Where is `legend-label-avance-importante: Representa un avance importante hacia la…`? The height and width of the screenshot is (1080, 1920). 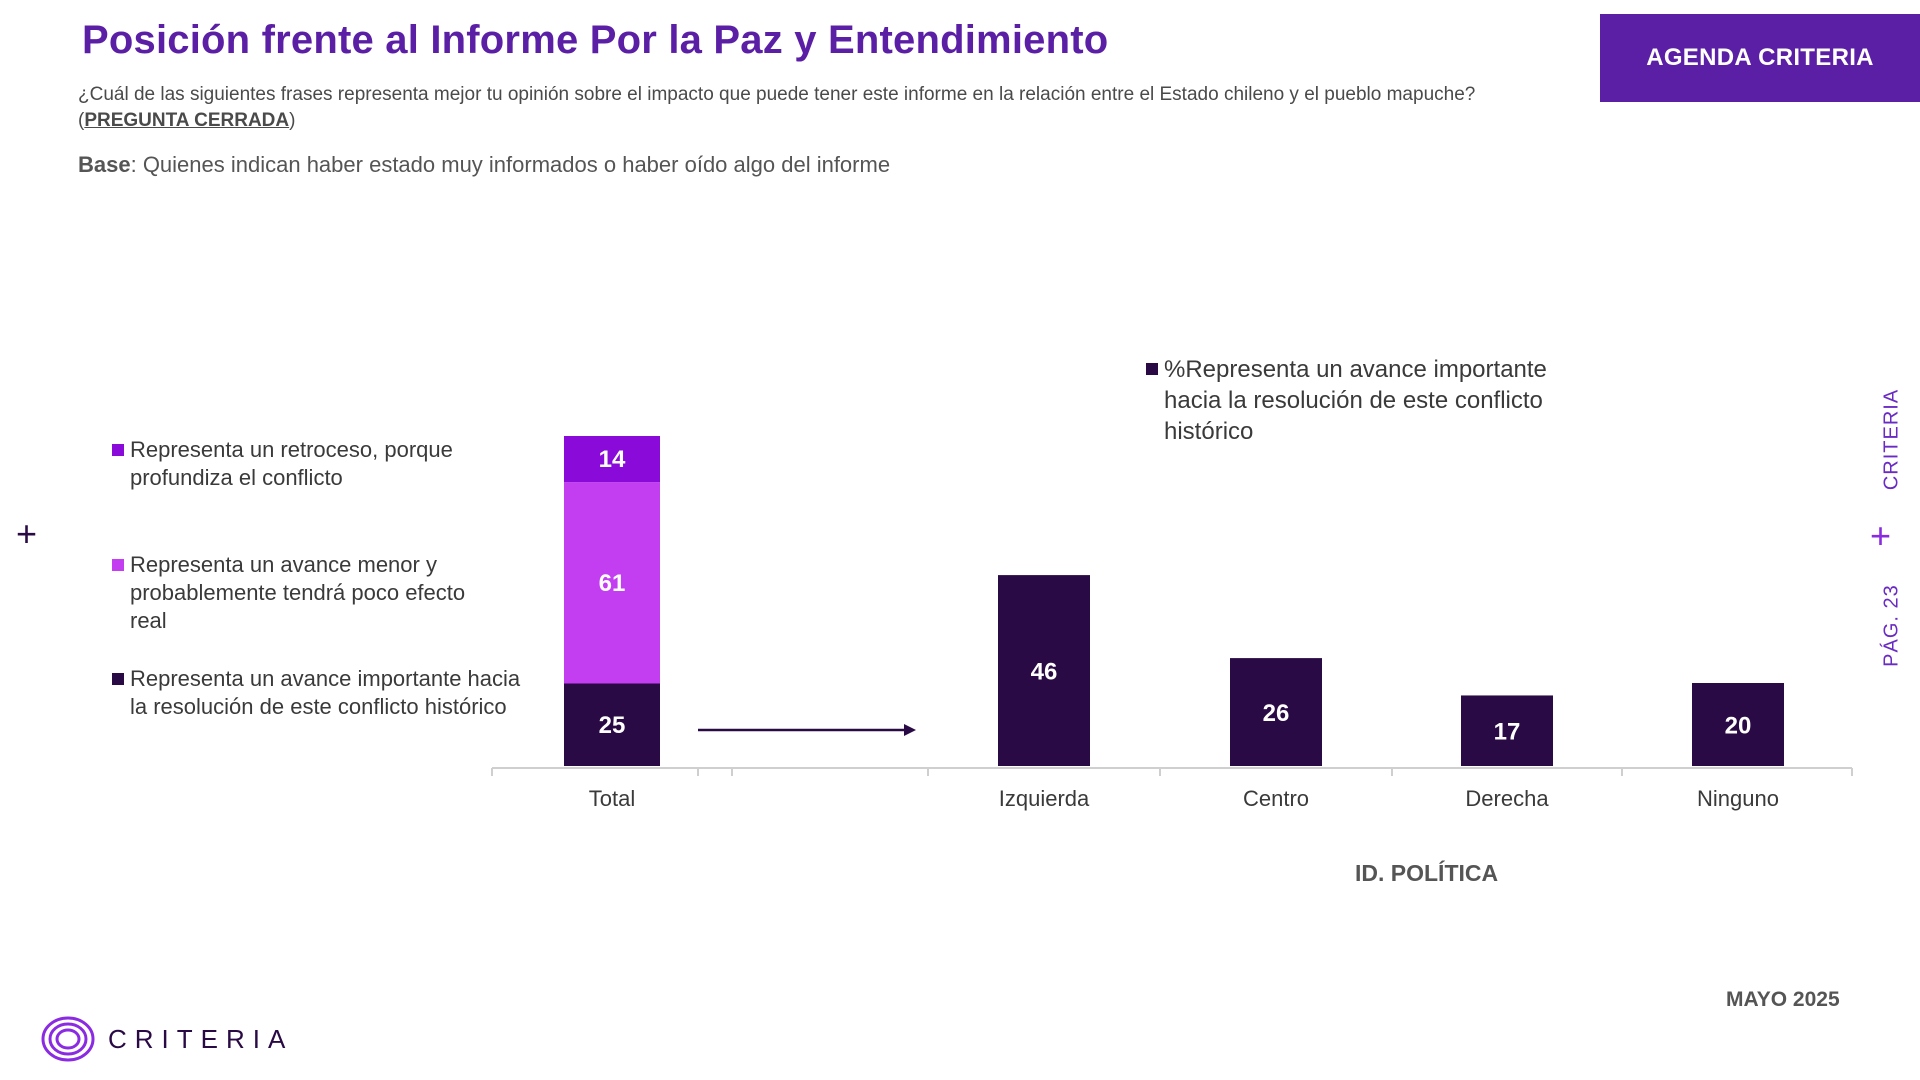
legend-label-avance-importante: Representa un avance importante hacia la… is located at coordinates (325, 692).